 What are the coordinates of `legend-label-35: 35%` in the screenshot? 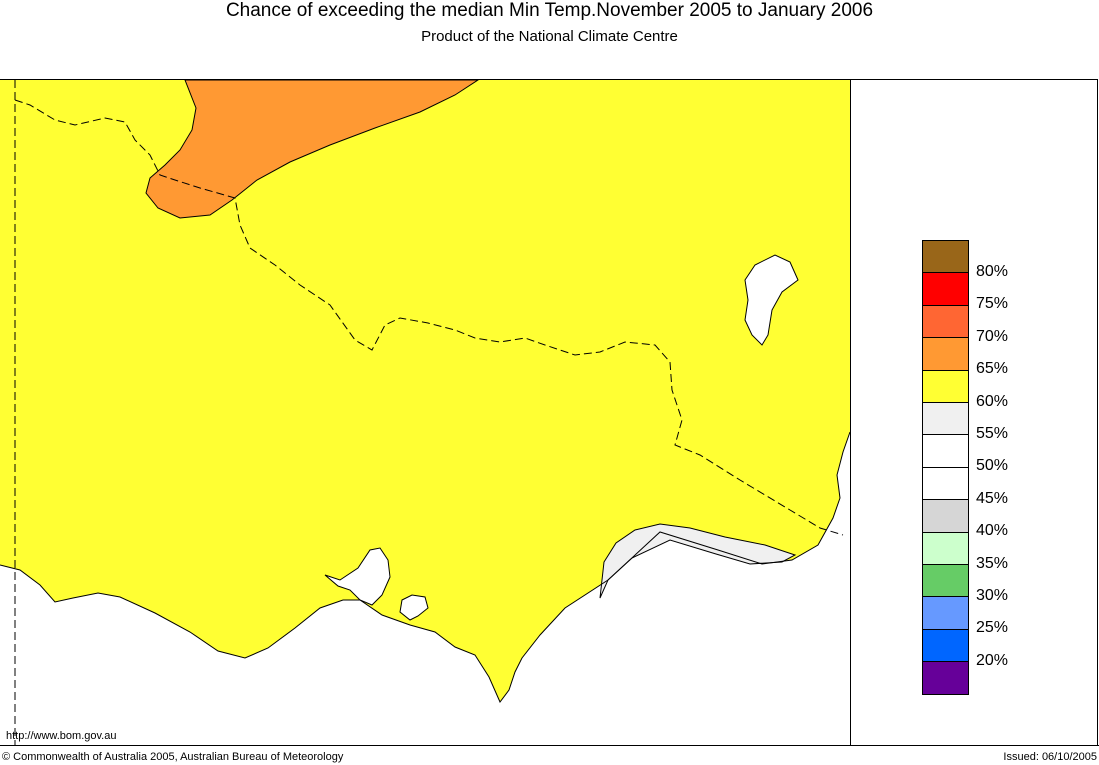 It's located at (992, 563).